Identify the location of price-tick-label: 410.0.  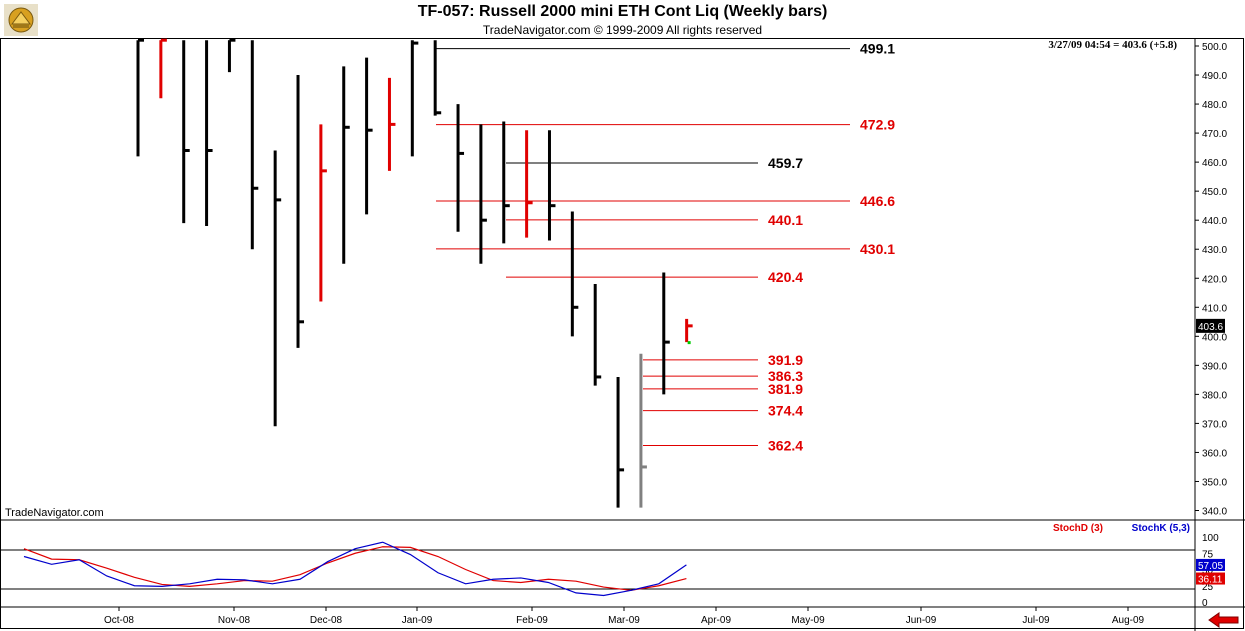
(1214, 308).